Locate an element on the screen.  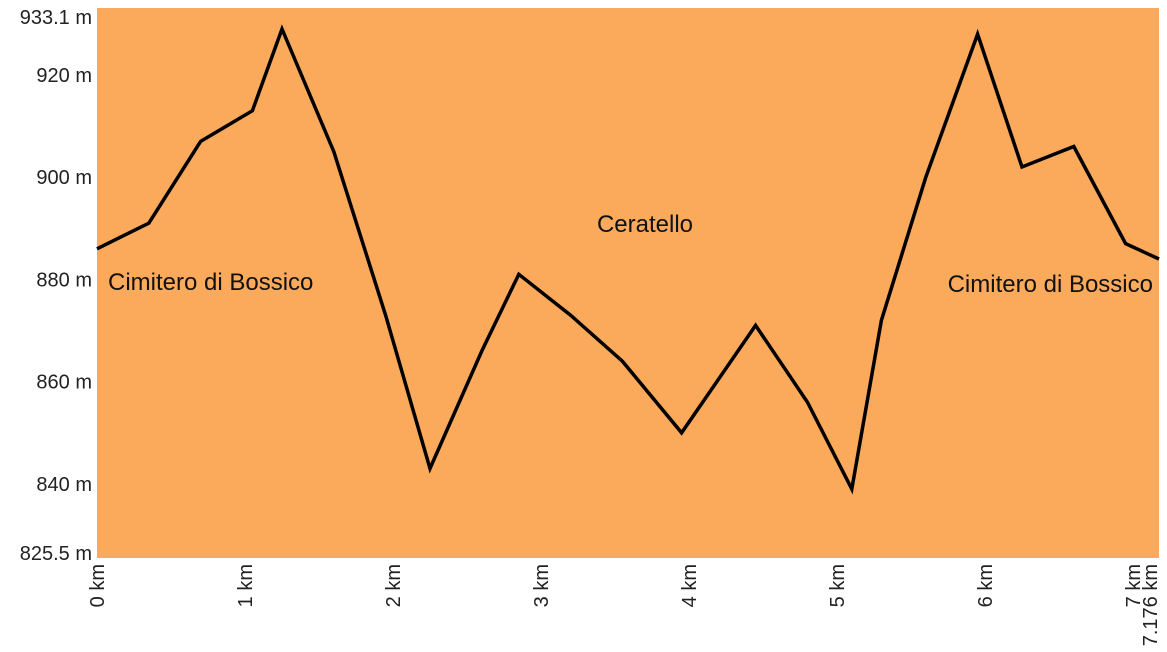
x-axis: 0 km 1 km 2 km 3 km 4 km 5 km 6 km 7 km7.176 km is located at coordinates (624, 605).